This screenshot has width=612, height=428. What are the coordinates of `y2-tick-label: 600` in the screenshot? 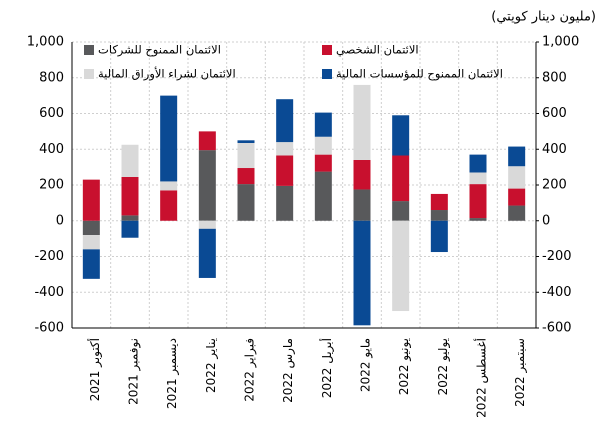 It's located at (554, 113).